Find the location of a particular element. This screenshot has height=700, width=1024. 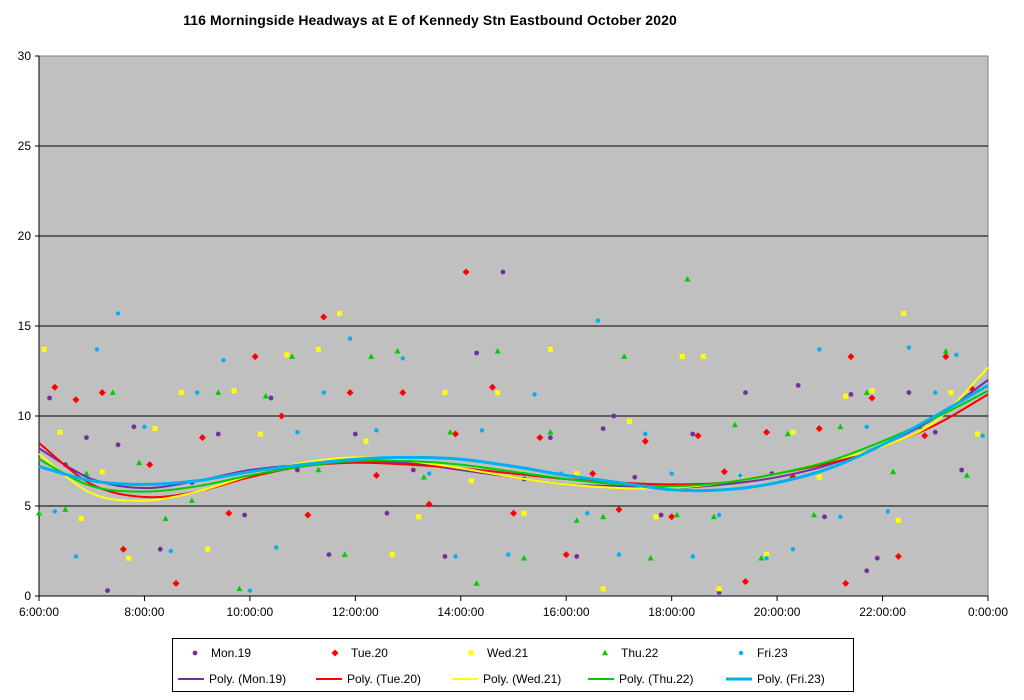

x-tick-label: 18:00:00 is located at coordinates (671, 612).